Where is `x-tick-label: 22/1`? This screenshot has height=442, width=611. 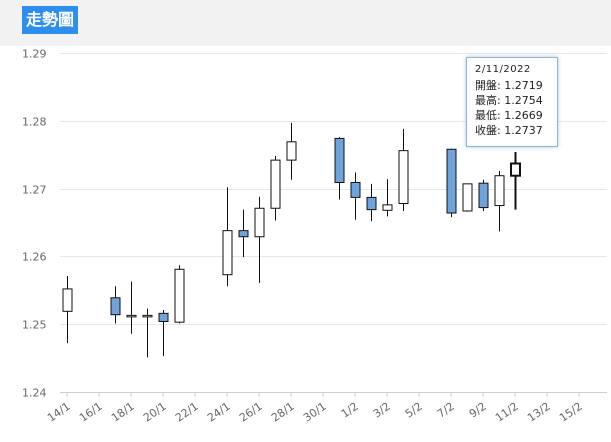
x-tick-label: 22/1 is located at coordinates (187, 412).